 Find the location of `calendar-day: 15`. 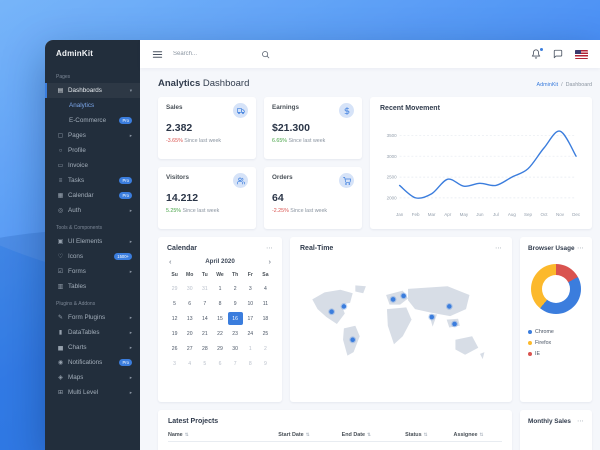

calendar-day: 15 is located at coordinates (220, 318).